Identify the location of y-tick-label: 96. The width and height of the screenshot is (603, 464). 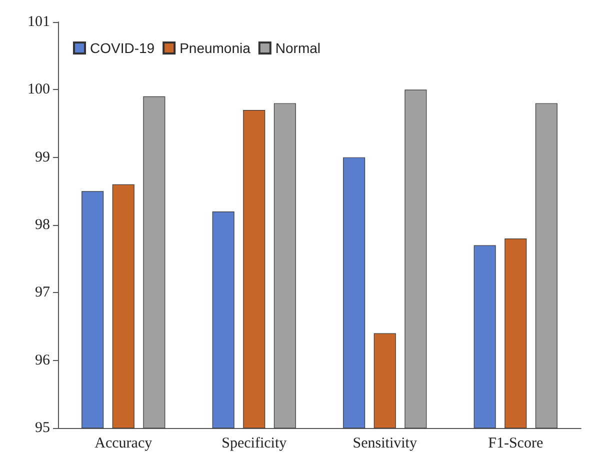
(42, 360).